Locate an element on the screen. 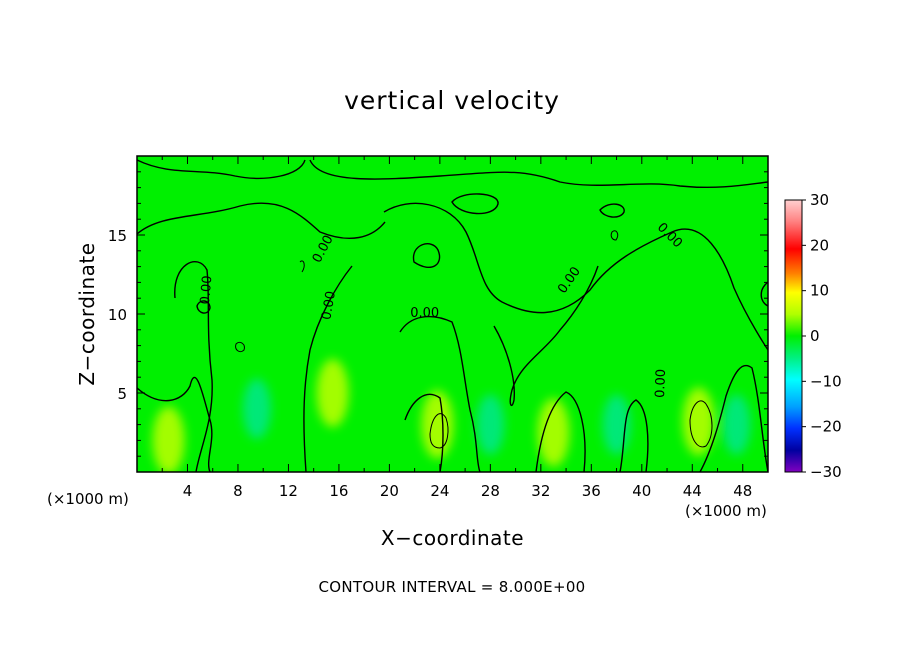  contour-upper-left is located at coordinates (261, 220).